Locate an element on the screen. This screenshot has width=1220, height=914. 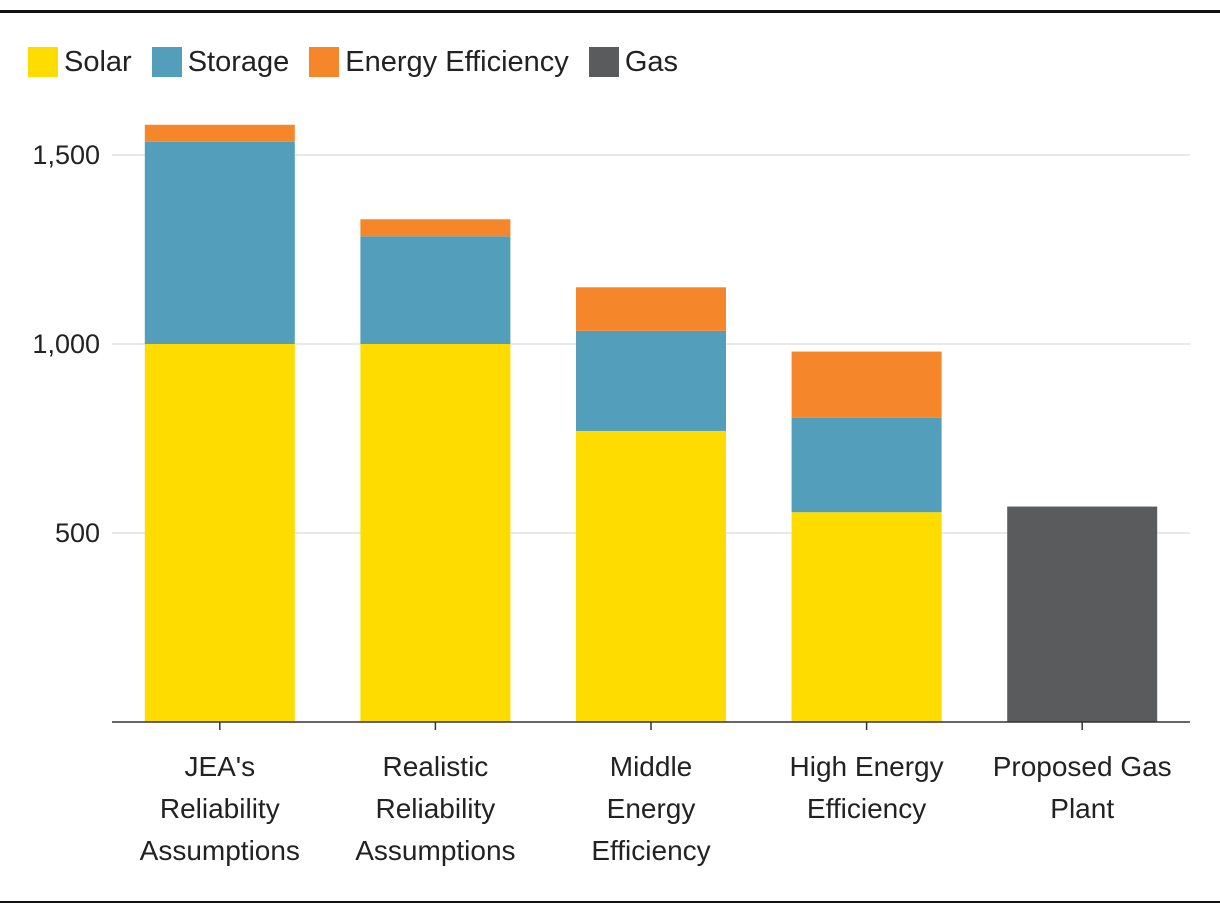
legend-item-storage: Storage is located at coordinates (220, 62).